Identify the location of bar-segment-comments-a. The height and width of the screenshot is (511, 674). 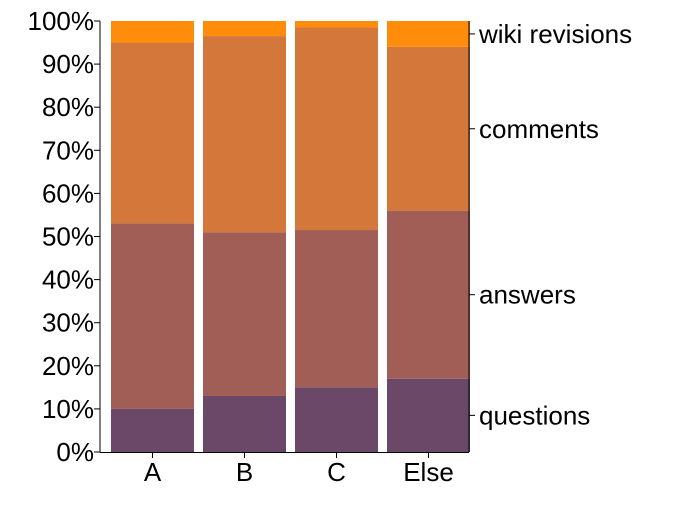
(152, 133).